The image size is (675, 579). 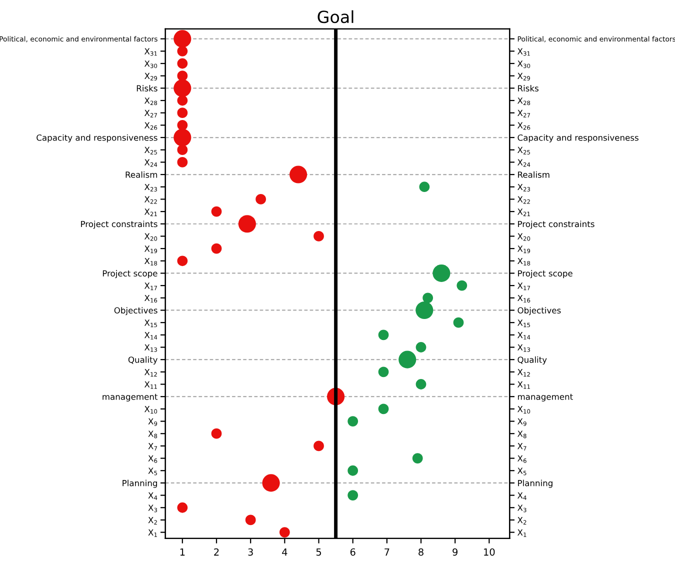 What do you see at coordinates (151, 237) in the screenshot?
I see `y-tick-label: X$_{20}$` at bounding box center [151, 237].